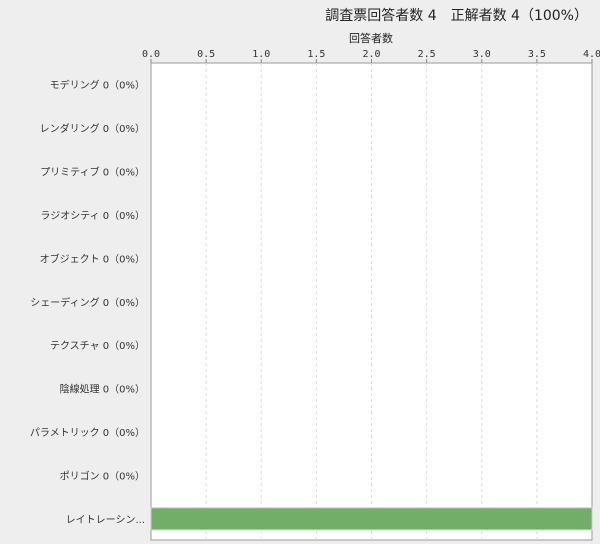  I want to click on bar, so click(371, 519).